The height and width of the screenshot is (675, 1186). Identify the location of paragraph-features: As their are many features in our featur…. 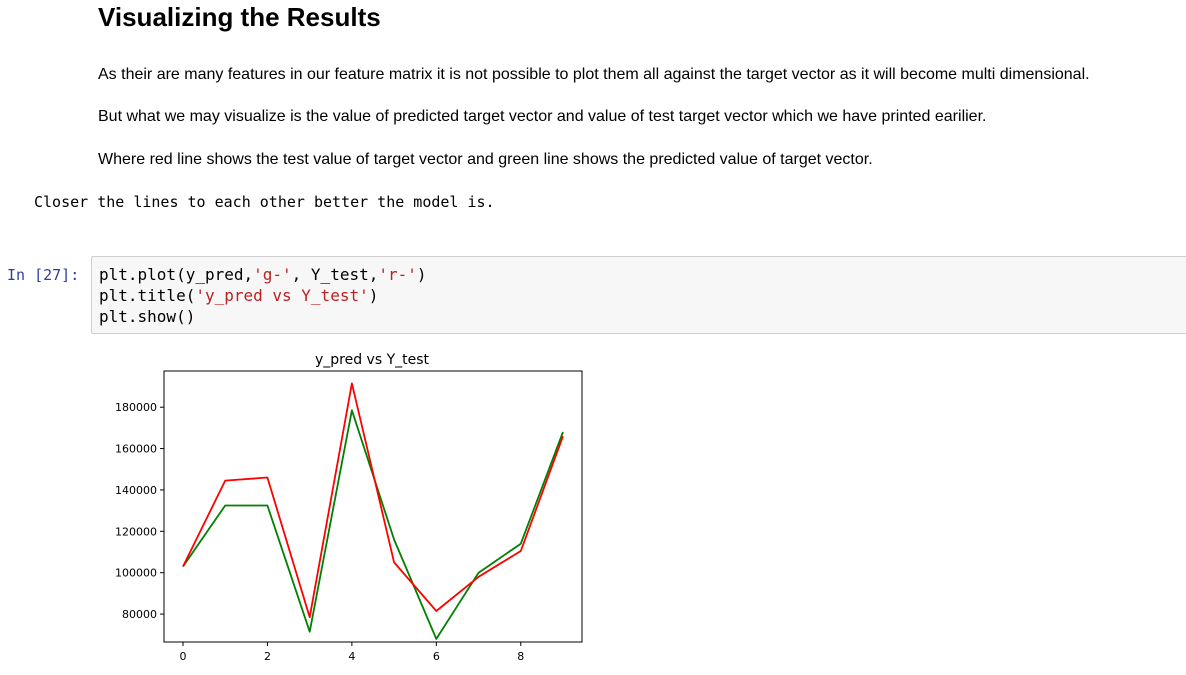
(594, 74).